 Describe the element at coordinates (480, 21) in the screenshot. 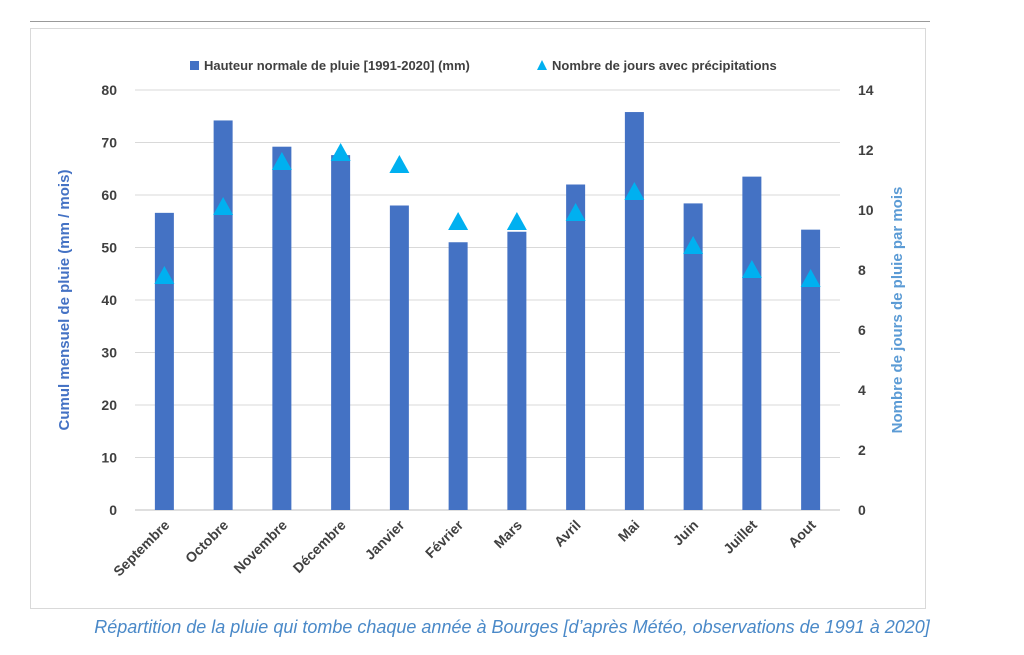

I see `top-rule` at that location.